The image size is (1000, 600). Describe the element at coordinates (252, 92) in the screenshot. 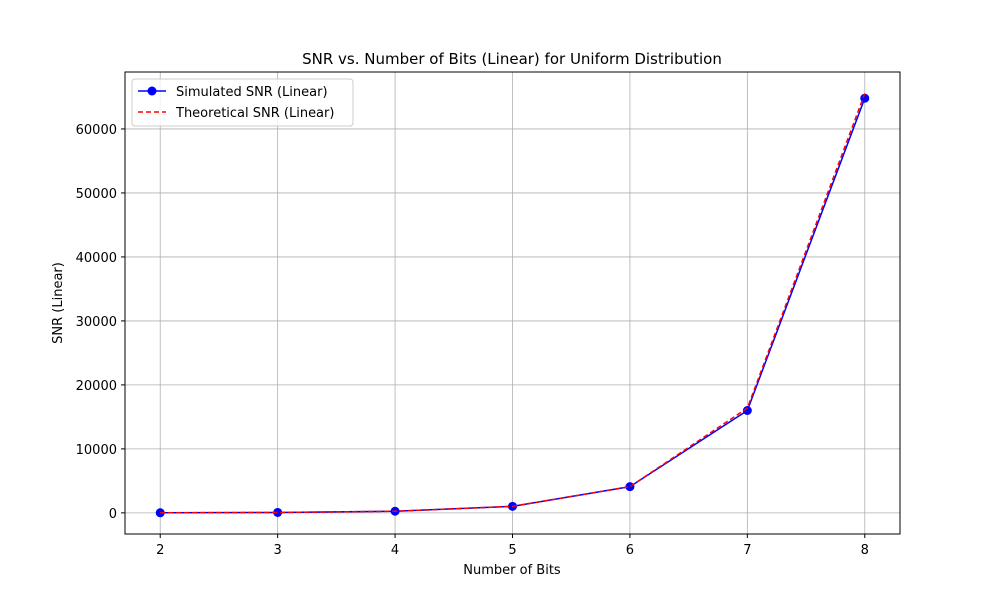

I see `legend-simulated-label: Simulated SNR (Linear)` at that location.